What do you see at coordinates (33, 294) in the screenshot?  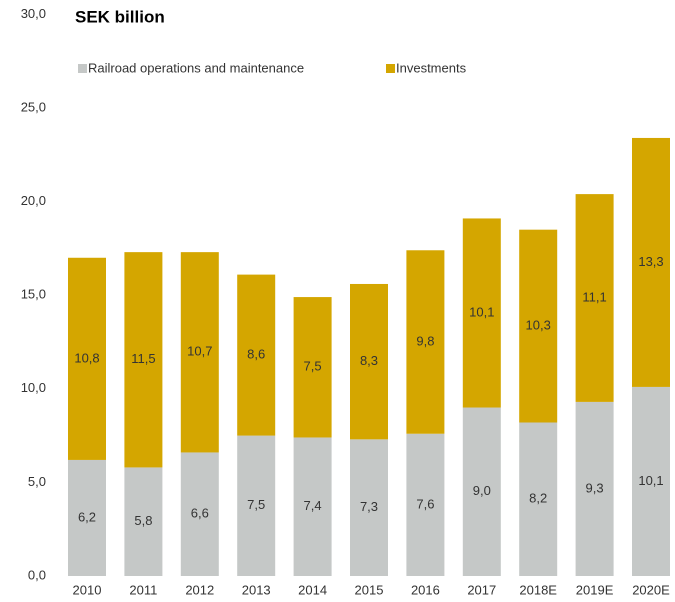 I see `y-tick-label: 15,0` at bounding box center [33, 294].